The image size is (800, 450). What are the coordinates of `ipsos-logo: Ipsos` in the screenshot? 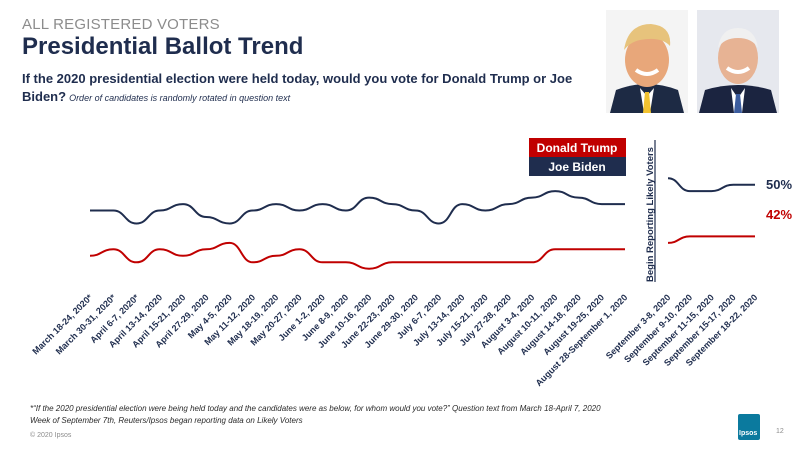 It's located at (749, 427).